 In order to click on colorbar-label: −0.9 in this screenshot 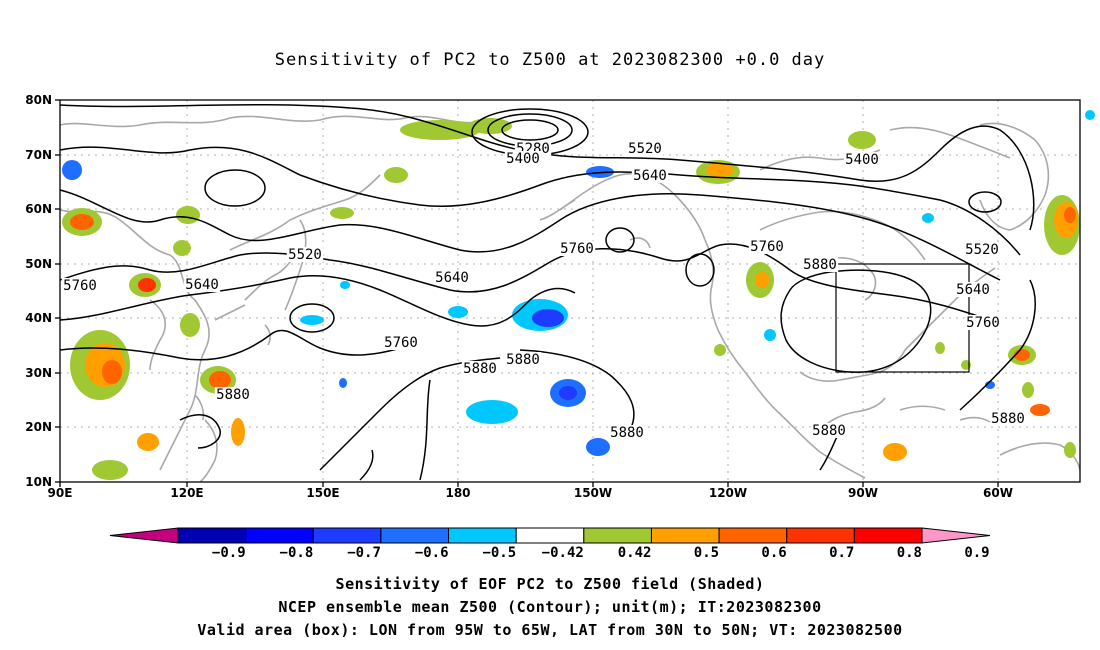, I will do `click(229, 553)`.